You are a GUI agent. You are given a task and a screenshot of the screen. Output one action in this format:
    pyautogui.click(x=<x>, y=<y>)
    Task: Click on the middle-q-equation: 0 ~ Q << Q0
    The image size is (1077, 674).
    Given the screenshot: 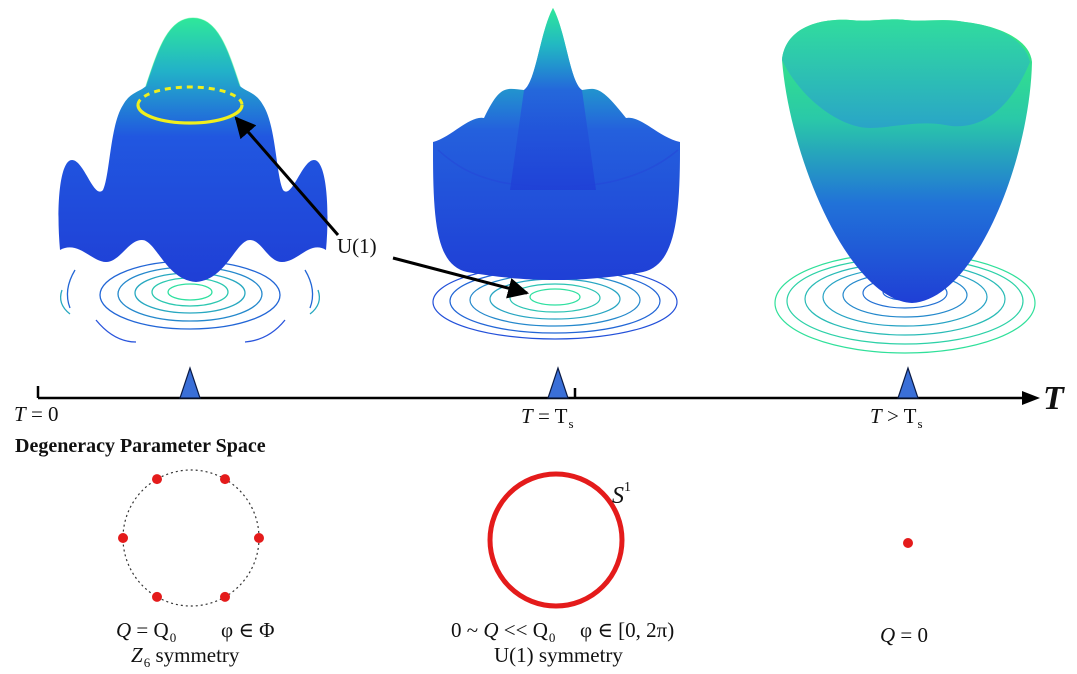 What is the action you would take?
    pyautogui.click(x=503, y=631)
    